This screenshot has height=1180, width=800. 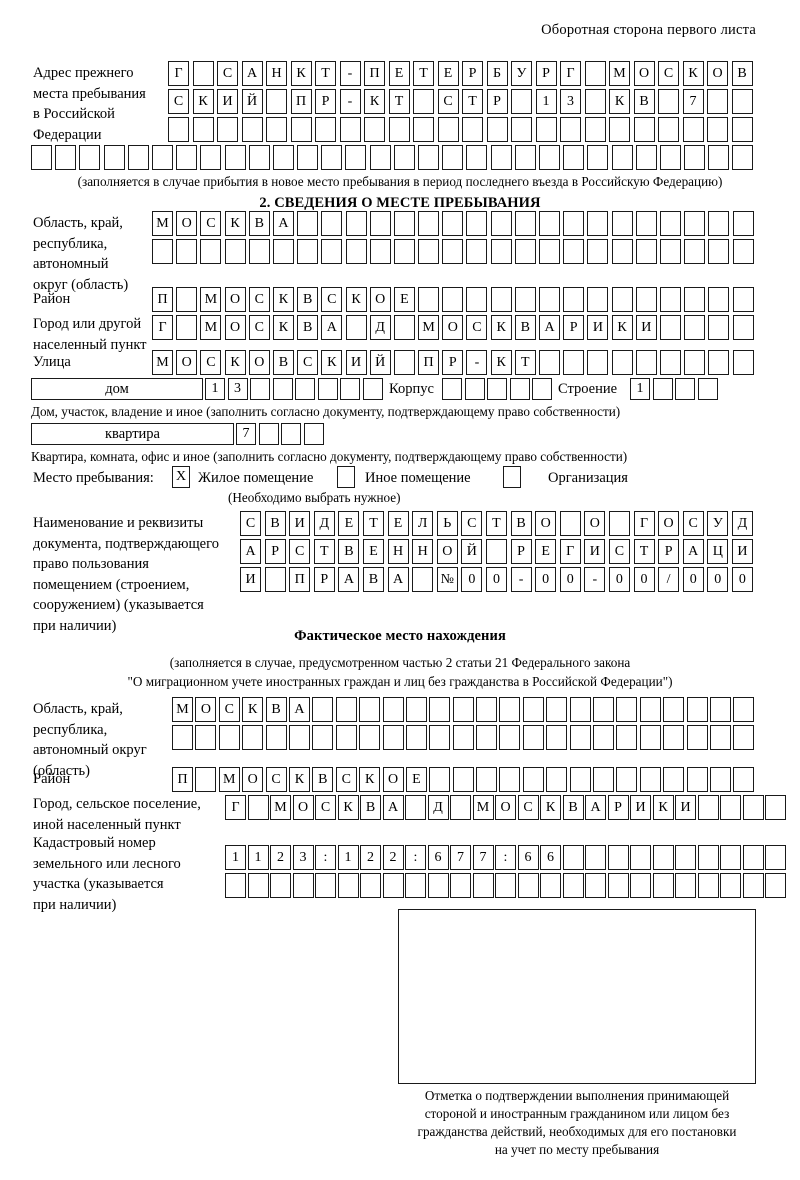 I want to click on form-cell: Й, so click(x=380, y=362).